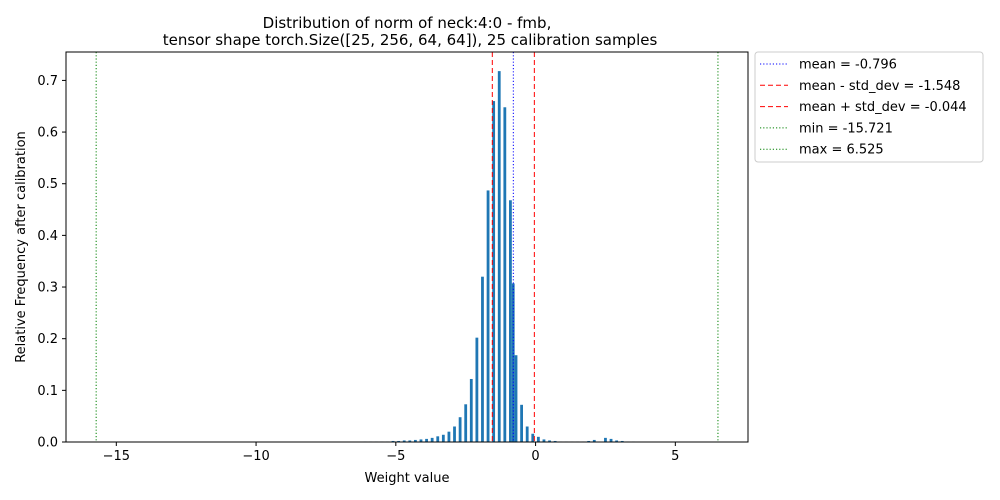 The image size is (1000, 500). Describe the element at coordinates (841, 150) in the screenshot. I see `legend-entry-label: max = 6.525` at that location.